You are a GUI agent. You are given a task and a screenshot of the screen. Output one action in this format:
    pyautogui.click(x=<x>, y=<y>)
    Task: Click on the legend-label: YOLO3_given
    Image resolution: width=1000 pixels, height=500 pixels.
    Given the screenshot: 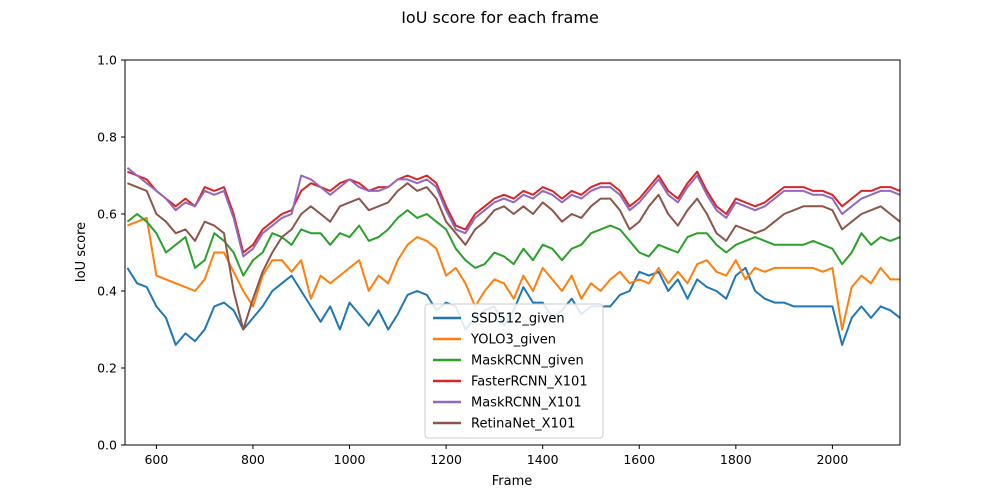 What is the action you would take?
    pyautogui.click(x=513, y=340)
    